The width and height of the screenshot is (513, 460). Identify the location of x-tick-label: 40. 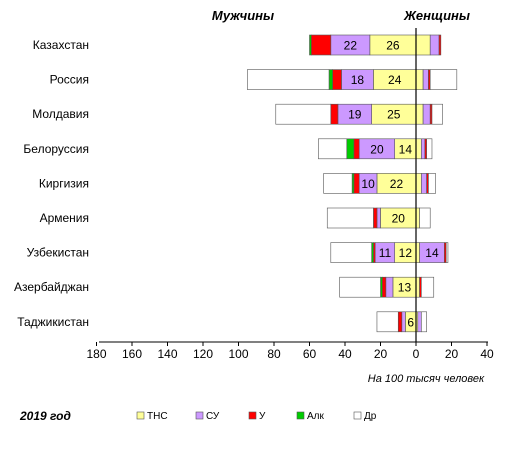
(345, 354).